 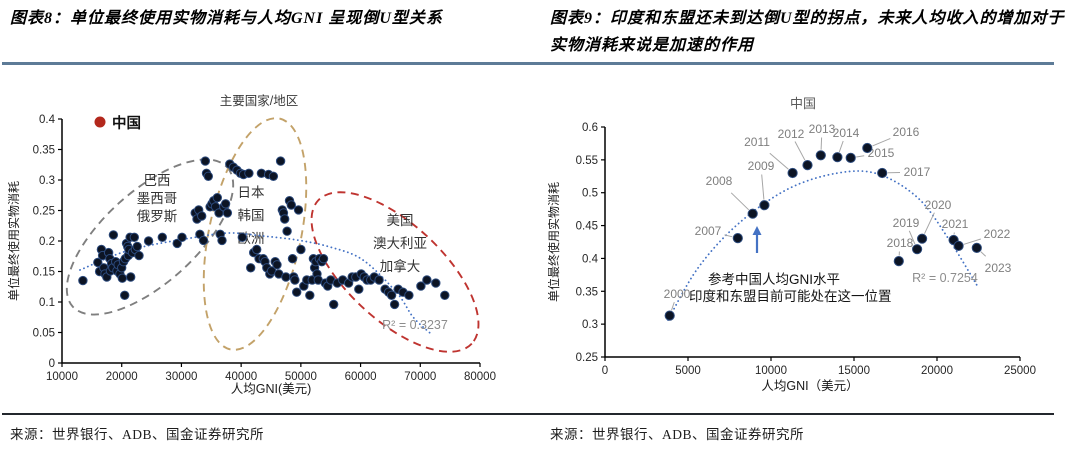 What do you see at coordinates (906, 223) in the screenshot?
I see `year-label: 2019` at bounding box center [906, 223].